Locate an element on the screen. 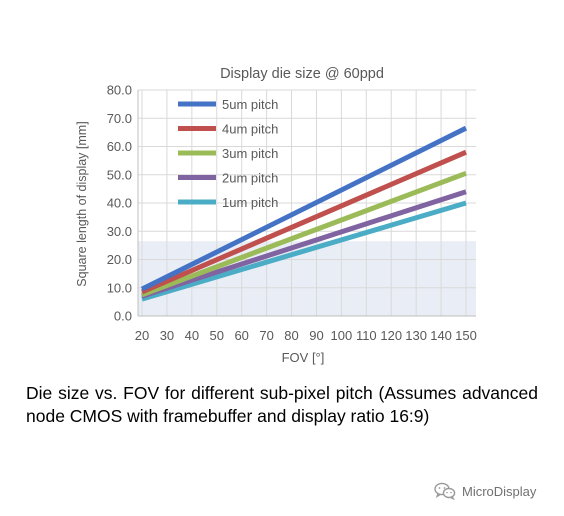 This screenshot has width=564, height=516. legend-label: 4um pitch is located at coordinates (250, 129).